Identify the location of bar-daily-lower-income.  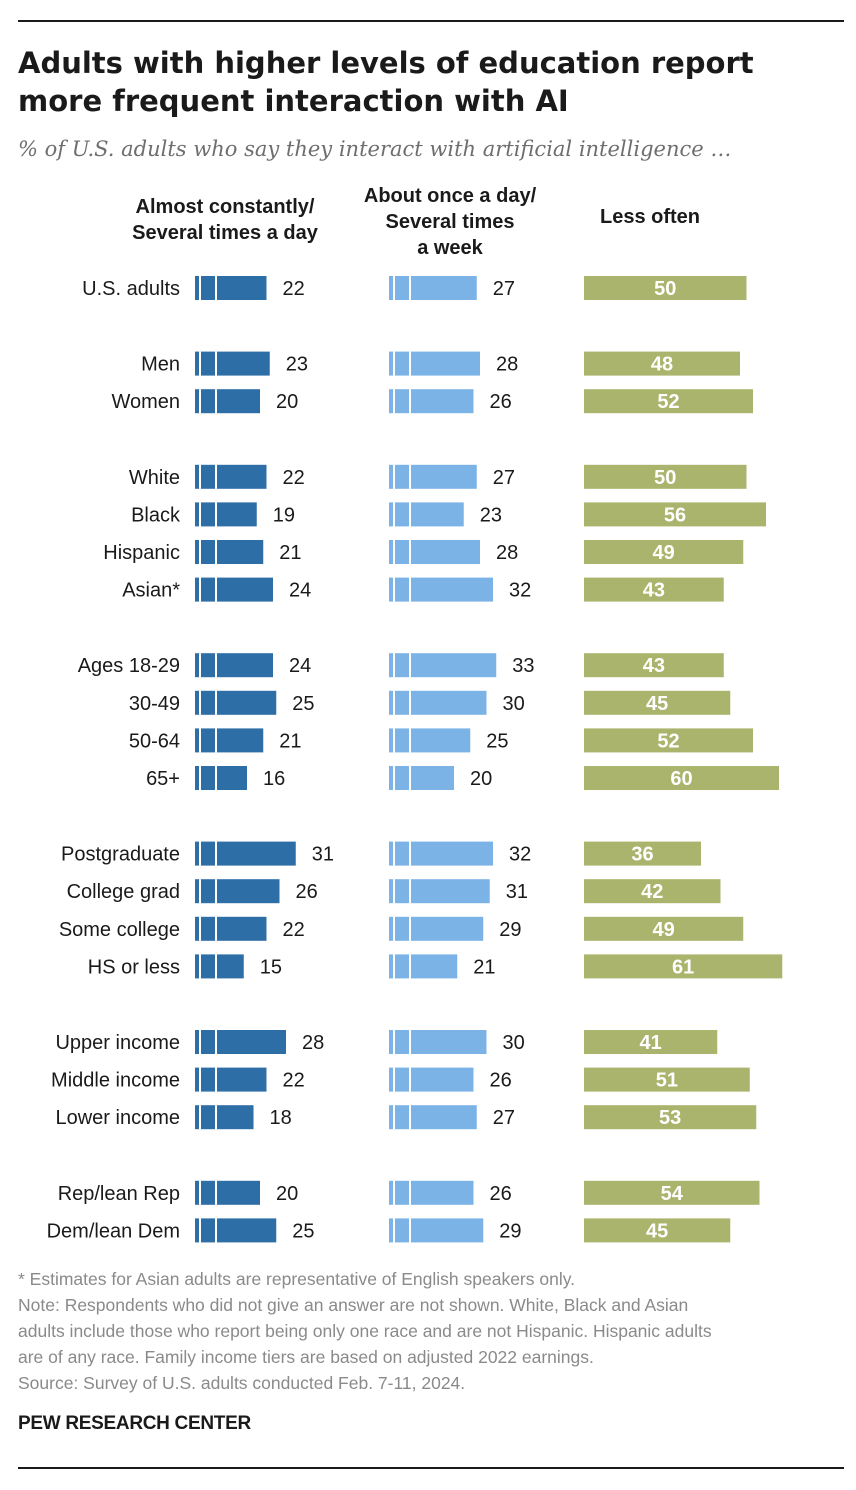
(433, 1117).